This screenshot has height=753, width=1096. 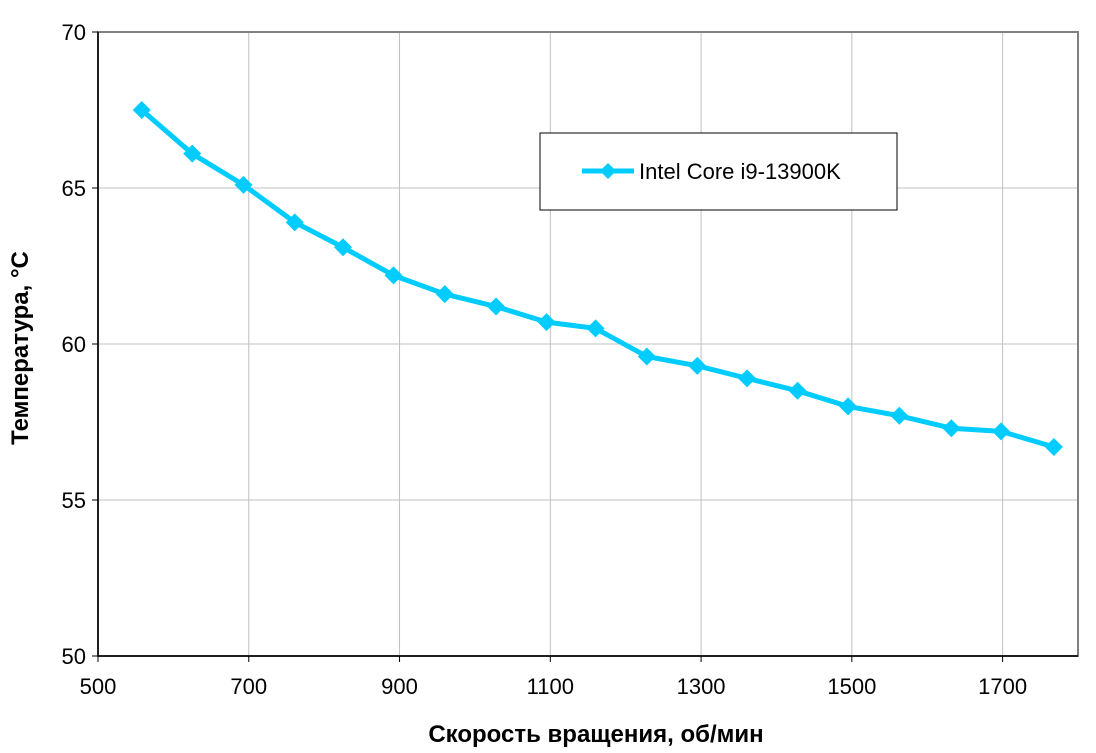 I want to click on x-tick-label: 1500, so click(x=851, y=686).